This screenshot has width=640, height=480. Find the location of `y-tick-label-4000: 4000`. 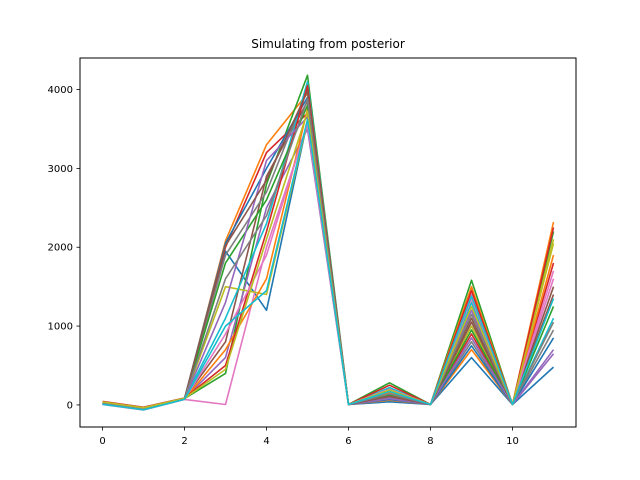

y-tick-label-4000: 4000 is located at coordinates (60, 90).